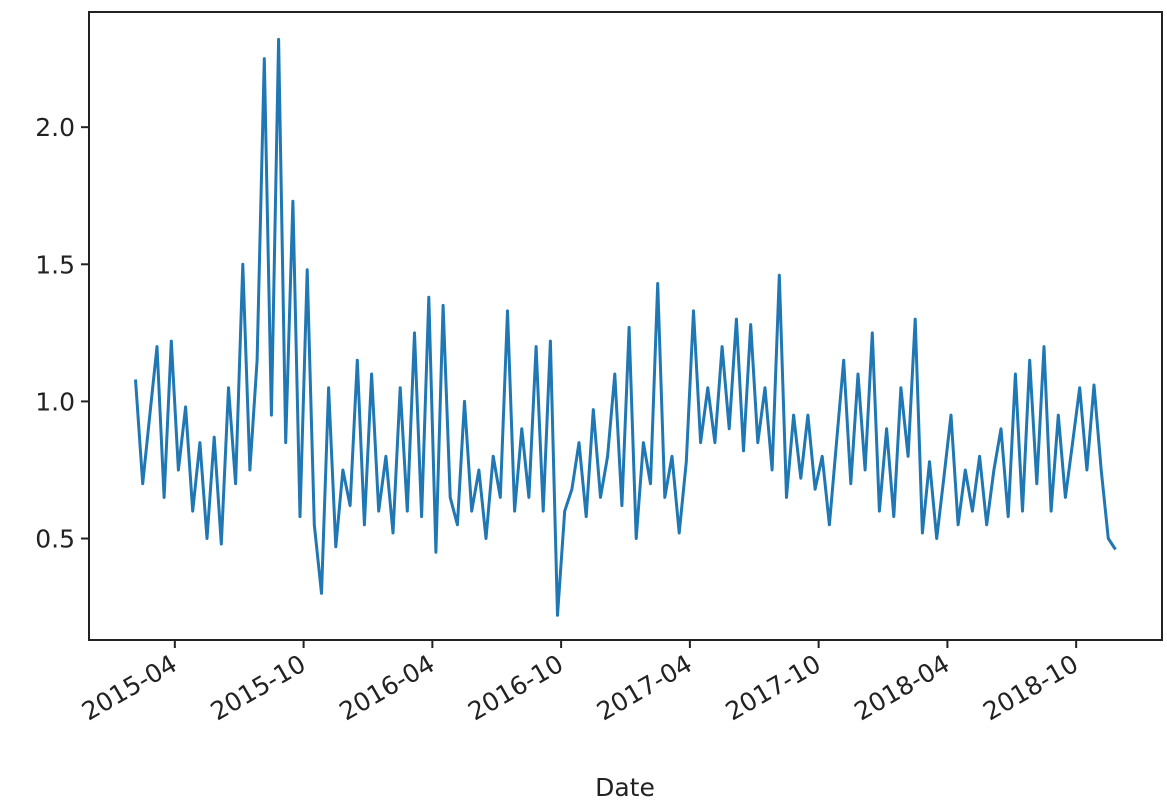 This screenshot has width=1167, height=807. Describe the element at coordinates (625, 787) in the screenshot. I see `x-axis-label: Date` at that location.